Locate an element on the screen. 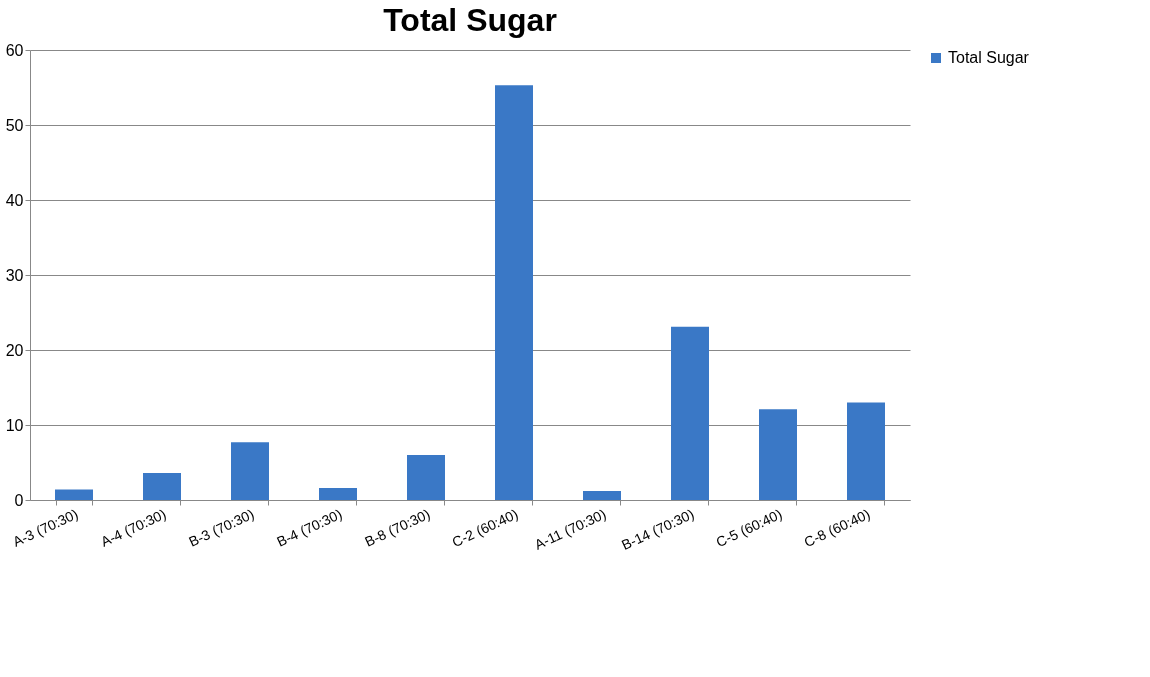 The width and height of the screenshot is (1150, 677). y-tick-label: 60 is located at coordinates (14, 50).